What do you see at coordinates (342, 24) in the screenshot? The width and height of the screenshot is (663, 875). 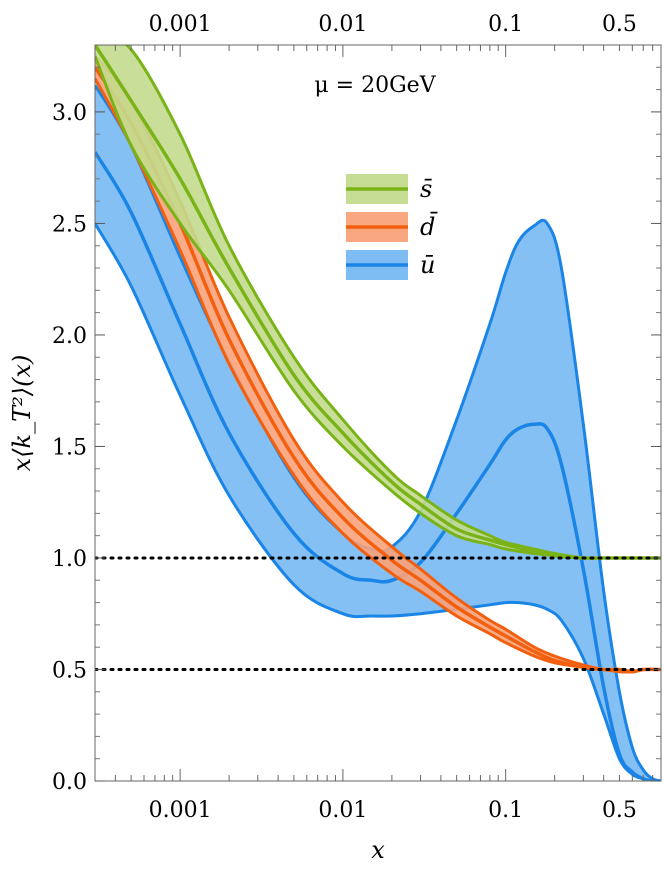 I see `x-tick-label-top: 0.01` at bounding box center [342, 24].